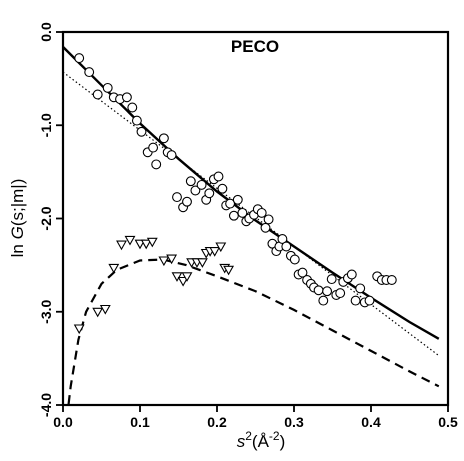 The width and height of the screenshot is (464, 461). Describe the element at coordinates (46, 311) in the screenshot. I see `y-tick-label: -3.0` at that location.